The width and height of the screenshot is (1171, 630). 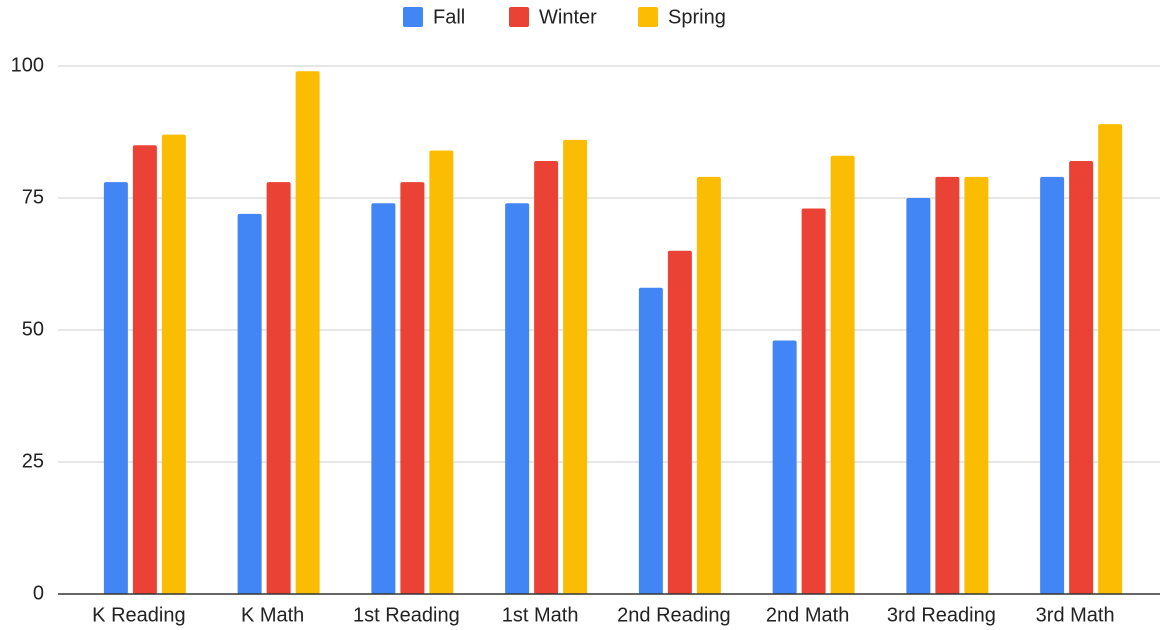 I want to click on x-tick-label: 3rd Reading, so click(x=941, y=615).